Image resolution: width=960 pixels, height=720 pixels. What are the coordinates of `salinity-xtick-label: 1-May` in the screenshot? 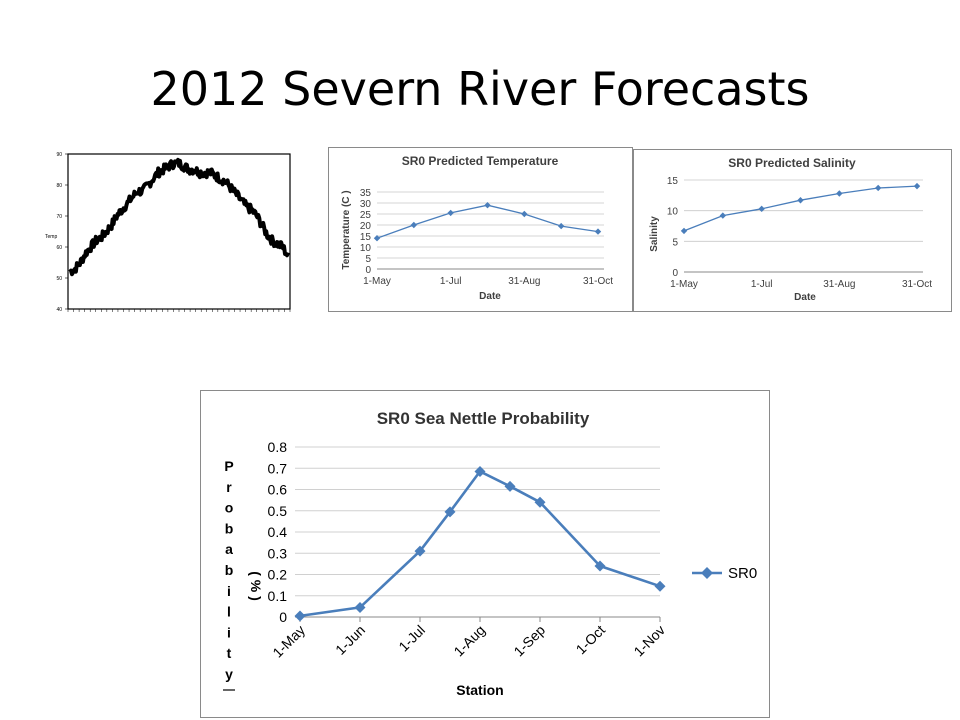 It's located at (684, 284).